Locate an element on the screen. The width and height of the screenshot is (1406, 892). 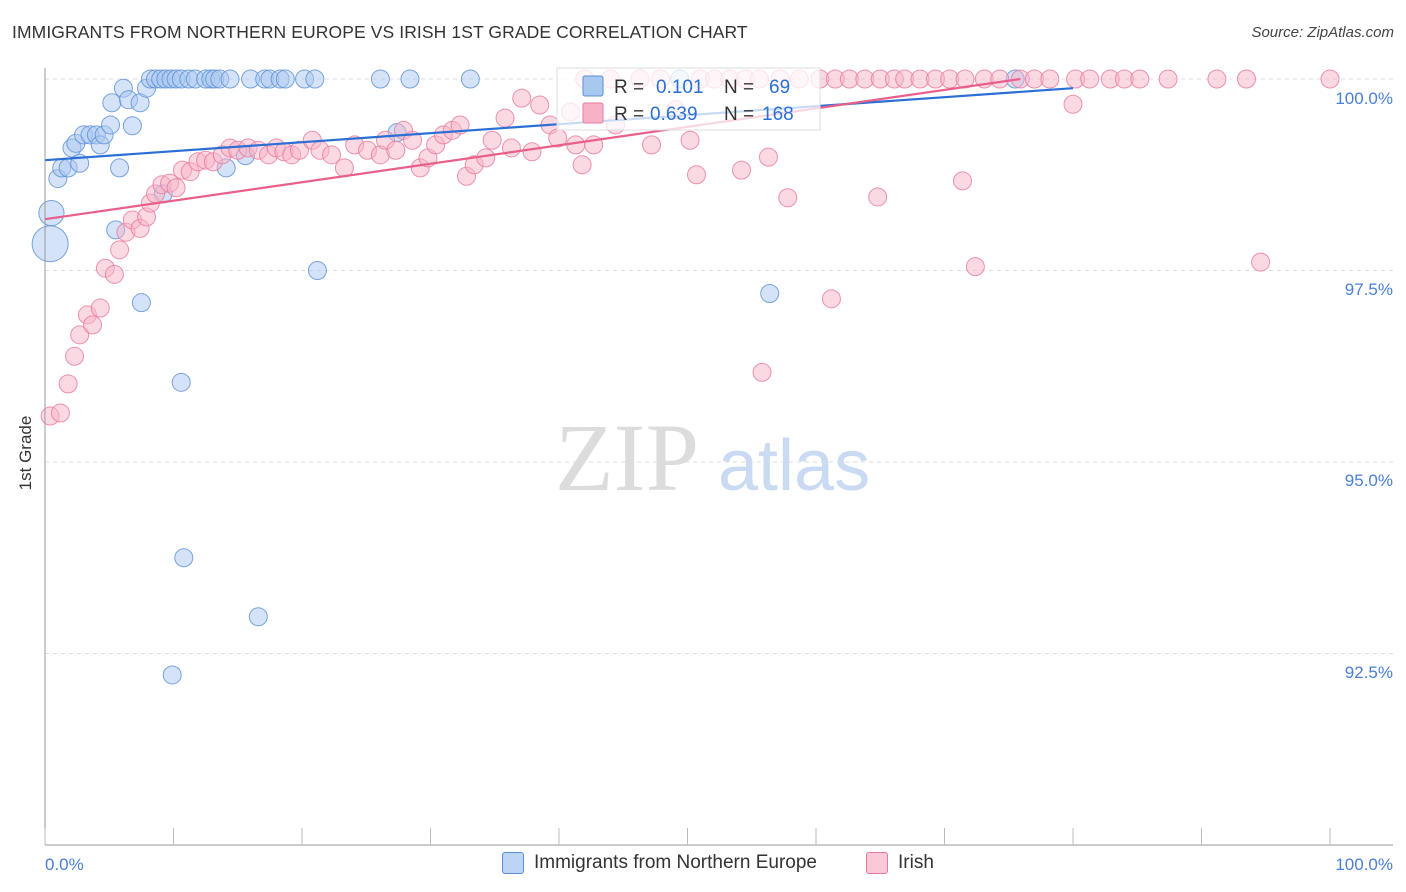
y-tick-label: 92.5% is located at coordinates (1369, 672).